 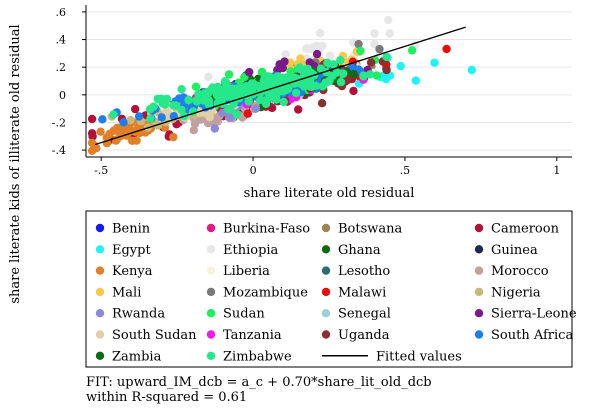 I want to click on legend-label: Lesotho, so click(x=364, y=271).